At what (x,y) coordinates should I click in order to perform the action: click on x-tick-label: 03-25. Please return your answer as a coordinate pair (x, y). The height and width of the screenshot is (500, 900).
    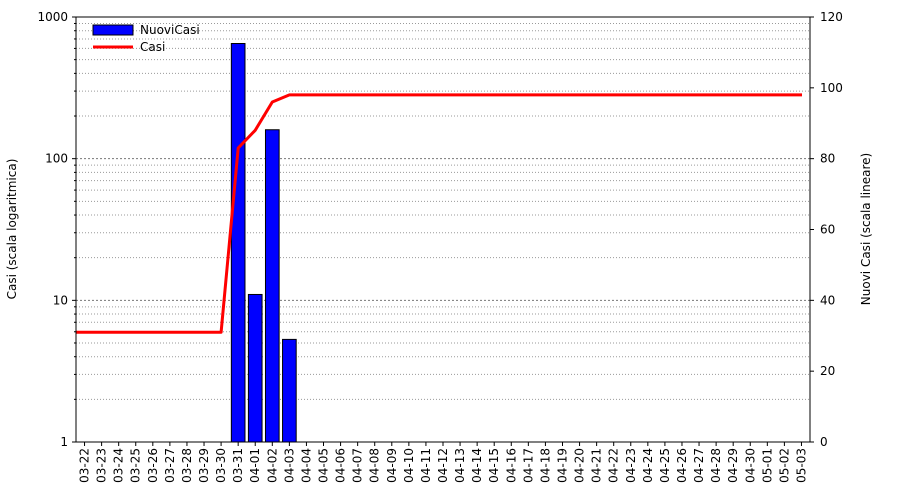
    Looking at the image, I should click on (136, 465).